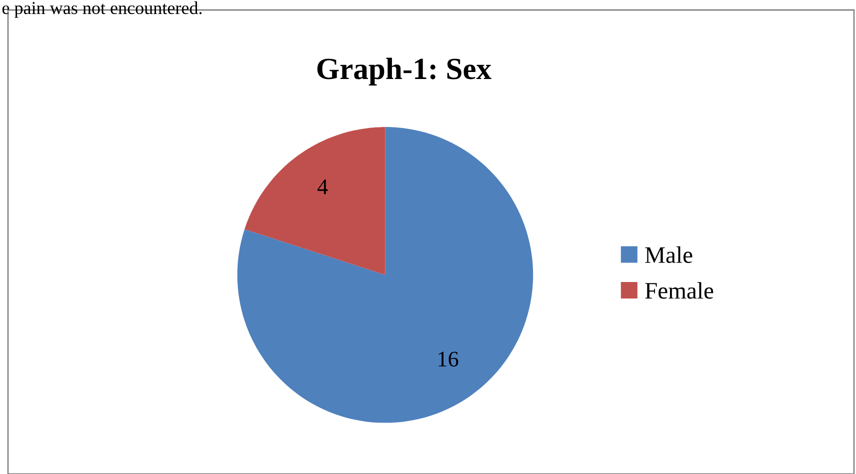 This screenshot has width=856, height=474. I want to click on legend-label: Male, so click(668, 255).